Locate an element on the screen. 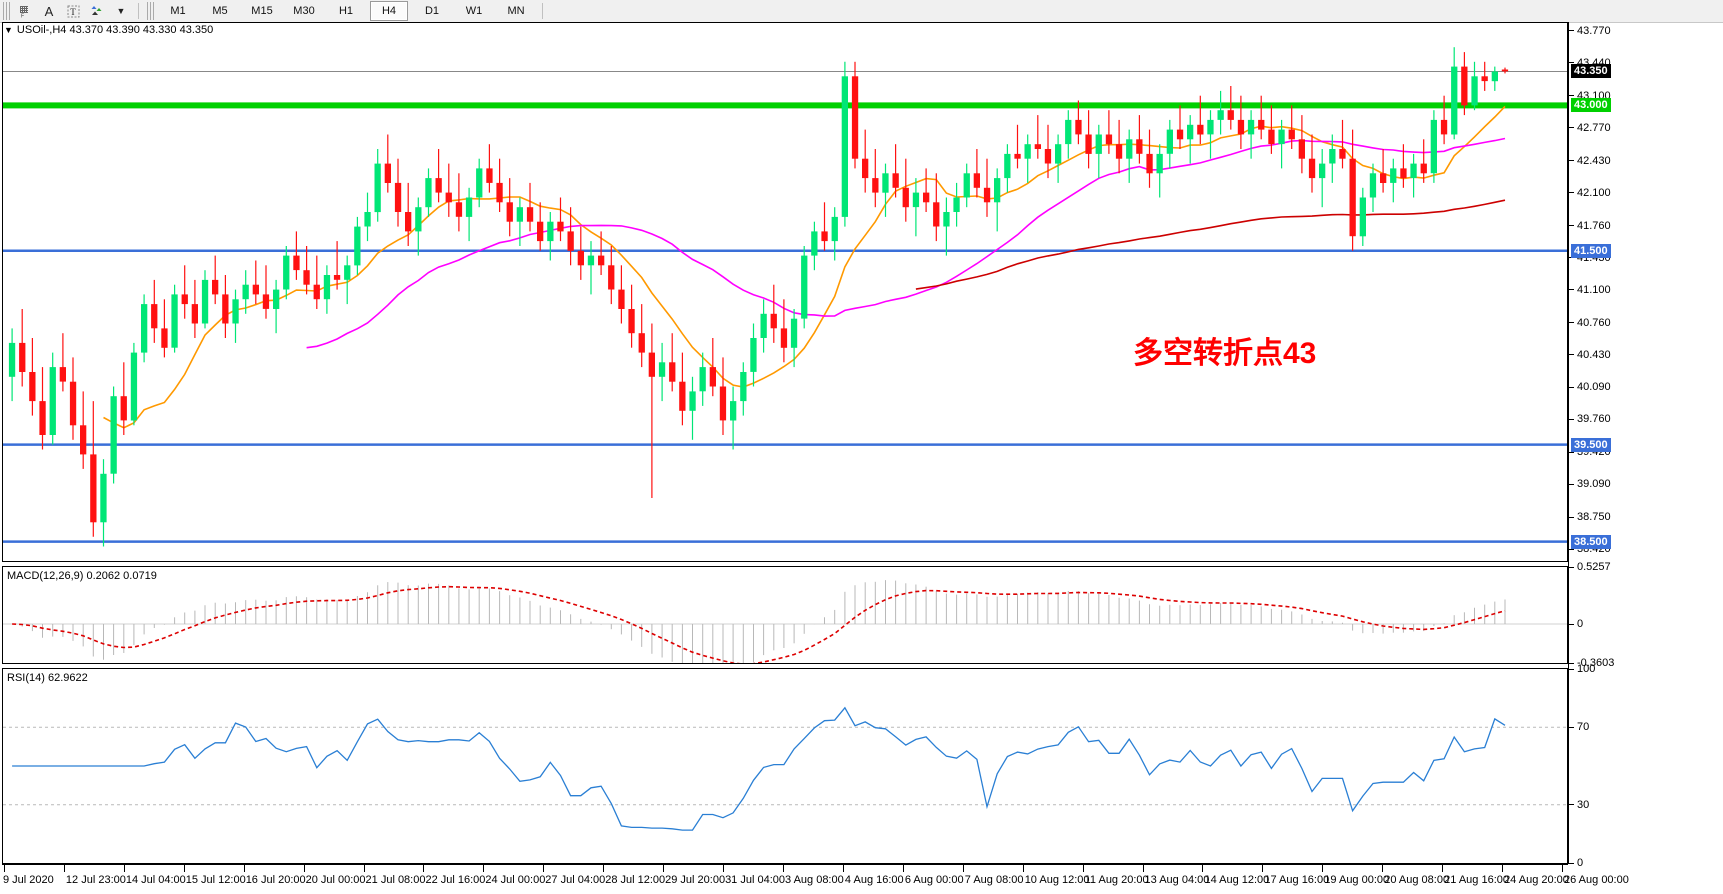 This screenshot has width=1723, height=894. price-tick: 42.100 is located at coordinates (1590, 193).